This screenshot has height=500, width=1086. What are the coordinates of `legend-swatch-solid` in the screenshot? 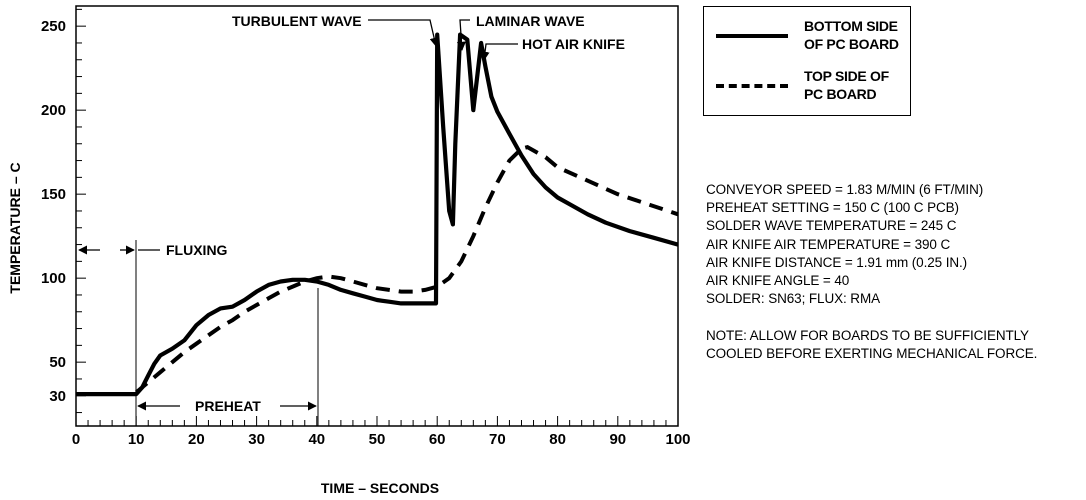 It's located at (752, 36).